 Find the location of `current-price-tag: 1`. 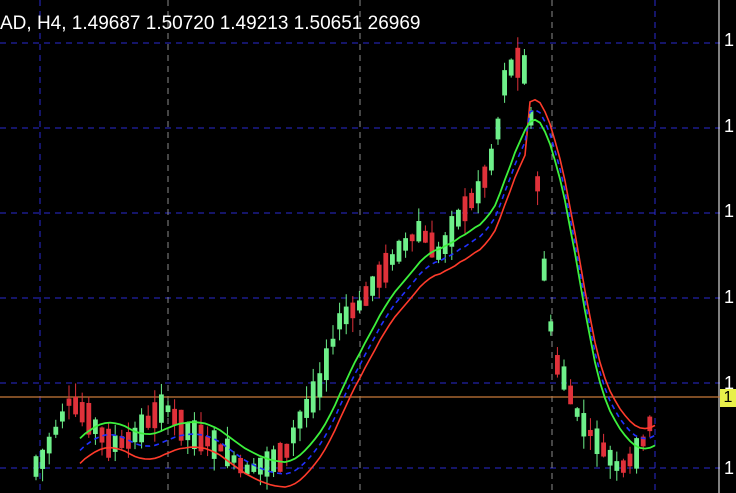

current-price-tag: 1 is located at coordinates (728, 398).